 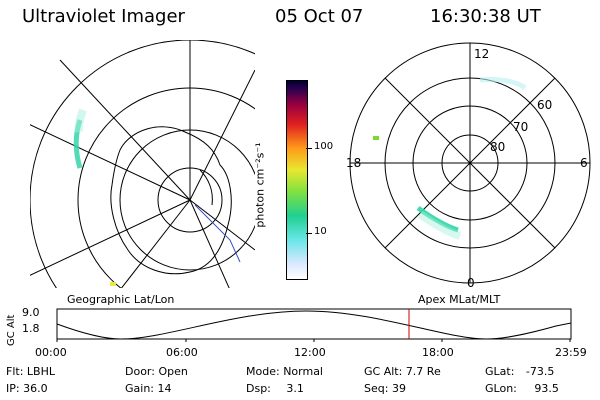 I want to click on filter-value: LBHL, so click(x=40, y=371).